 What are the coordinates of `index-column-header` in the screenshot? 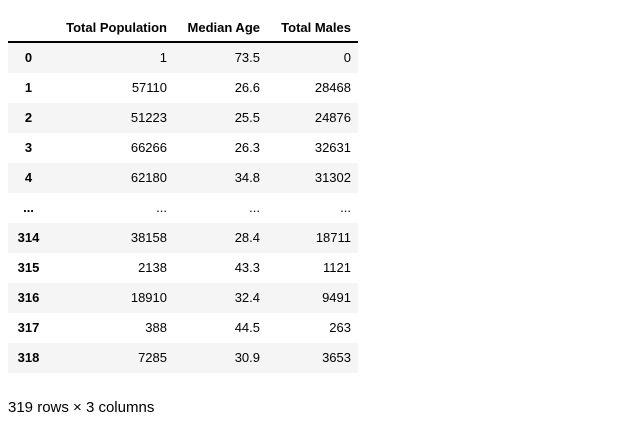 It's located at (28, 29).